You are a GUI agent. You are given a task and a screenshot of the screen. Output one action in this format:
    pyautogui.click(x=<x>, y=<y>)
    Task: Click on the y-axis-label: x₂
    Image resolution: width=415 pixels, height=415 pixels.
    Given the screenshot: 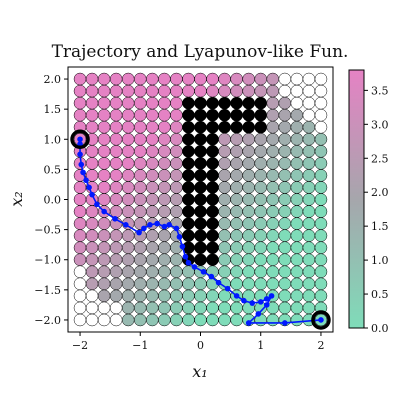 What is the action you would take?
    pyautogui.click(x=16, y=198)
    